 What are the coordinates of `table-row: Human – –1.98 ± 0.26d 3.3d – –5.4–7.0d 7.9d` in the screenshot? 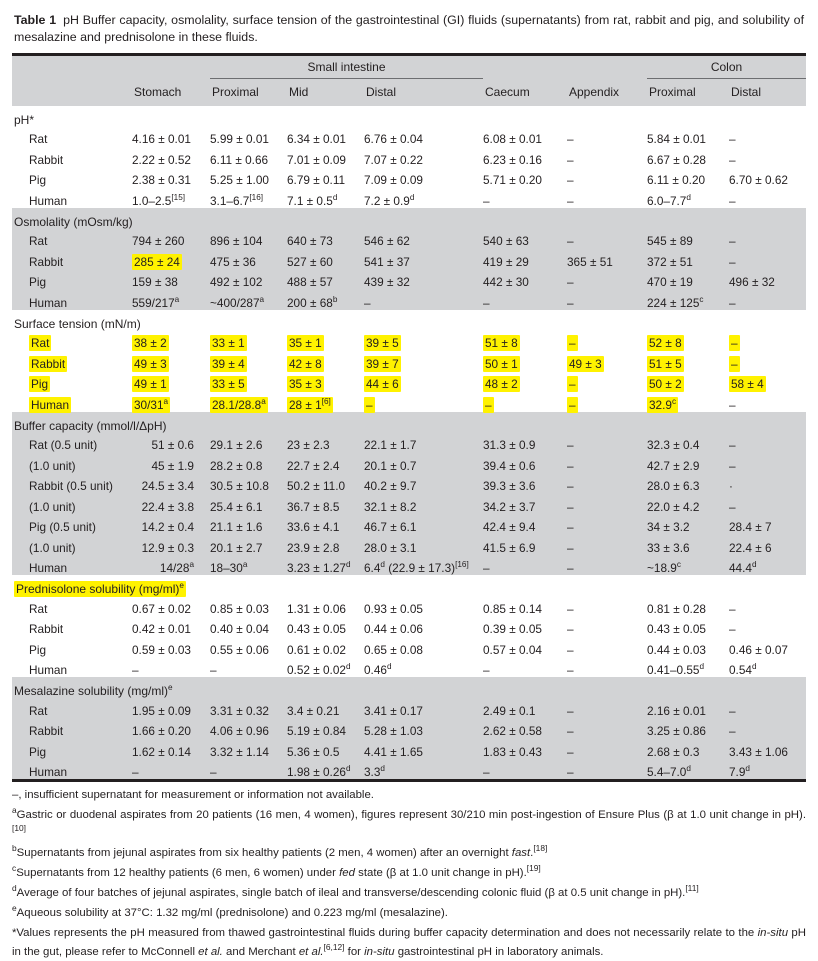 It's located at (409, 769).